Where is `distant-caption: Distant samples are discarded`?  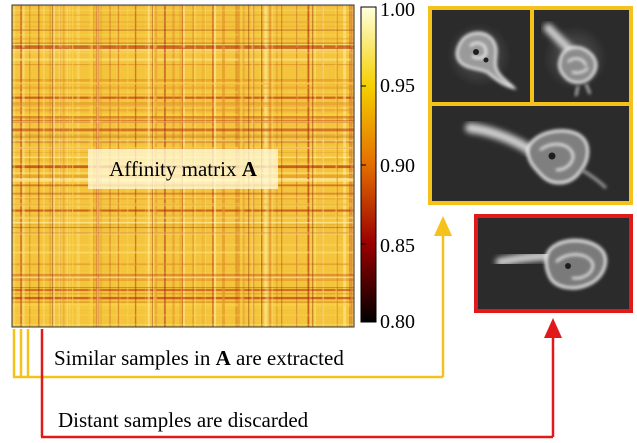 distant-caption: Distant samples are discarded is located at coordinates (183, 420).